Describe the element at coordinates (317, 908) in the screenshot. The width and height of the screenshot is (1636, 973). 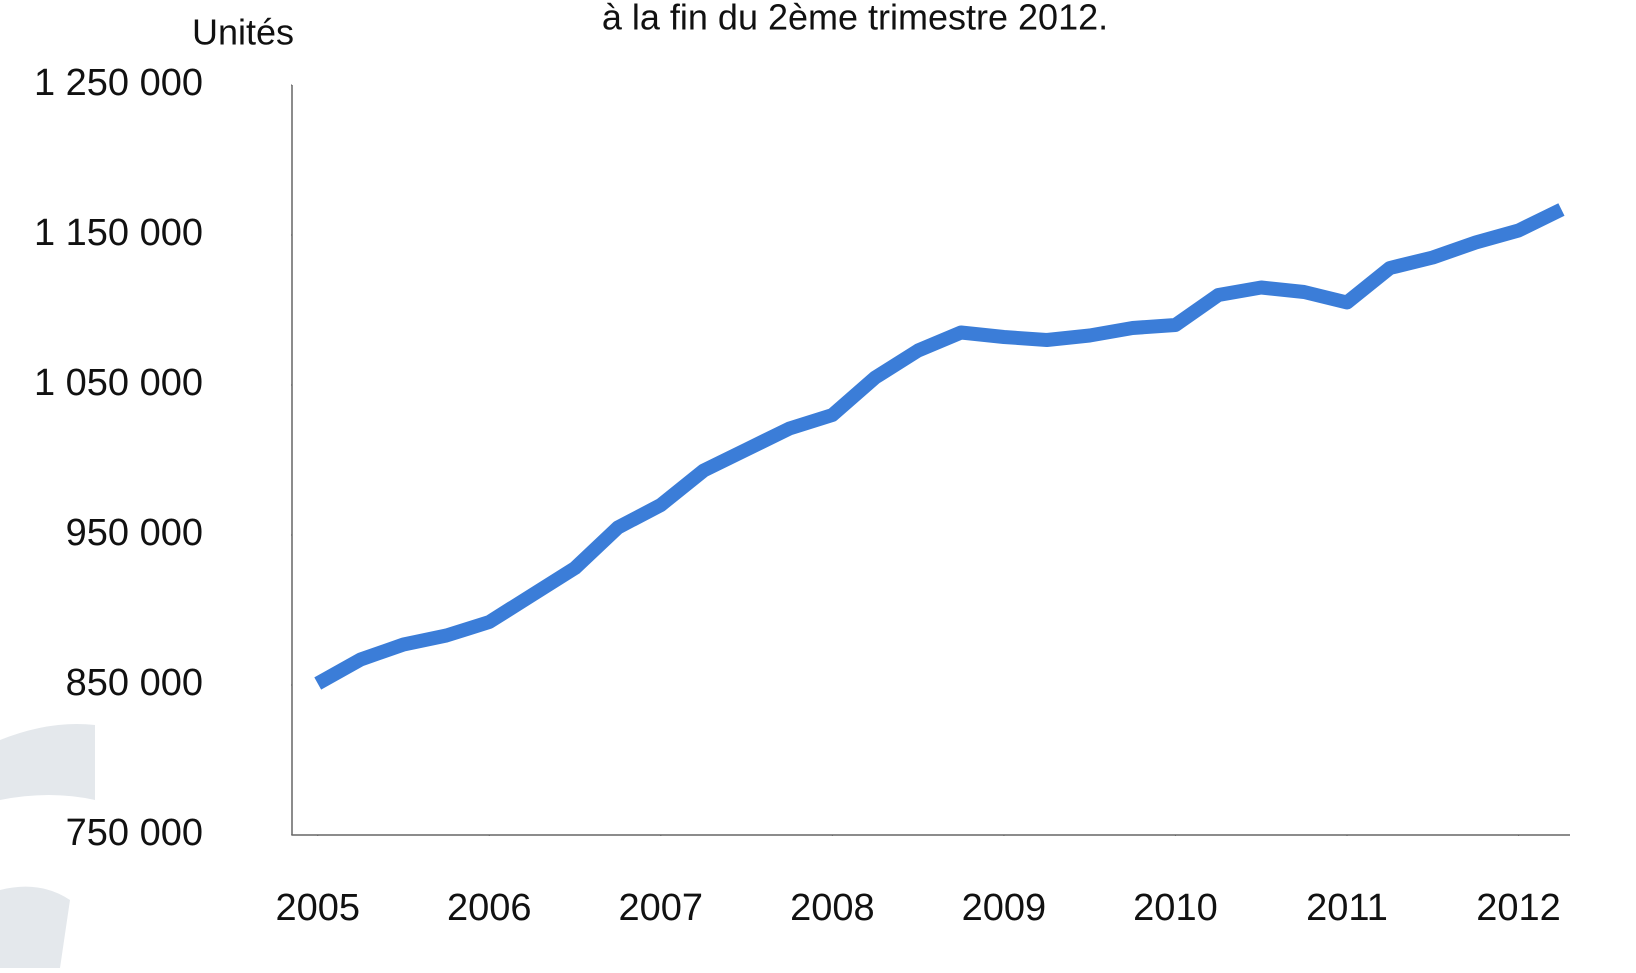
I see `x-tick-label: 2005` at that location.